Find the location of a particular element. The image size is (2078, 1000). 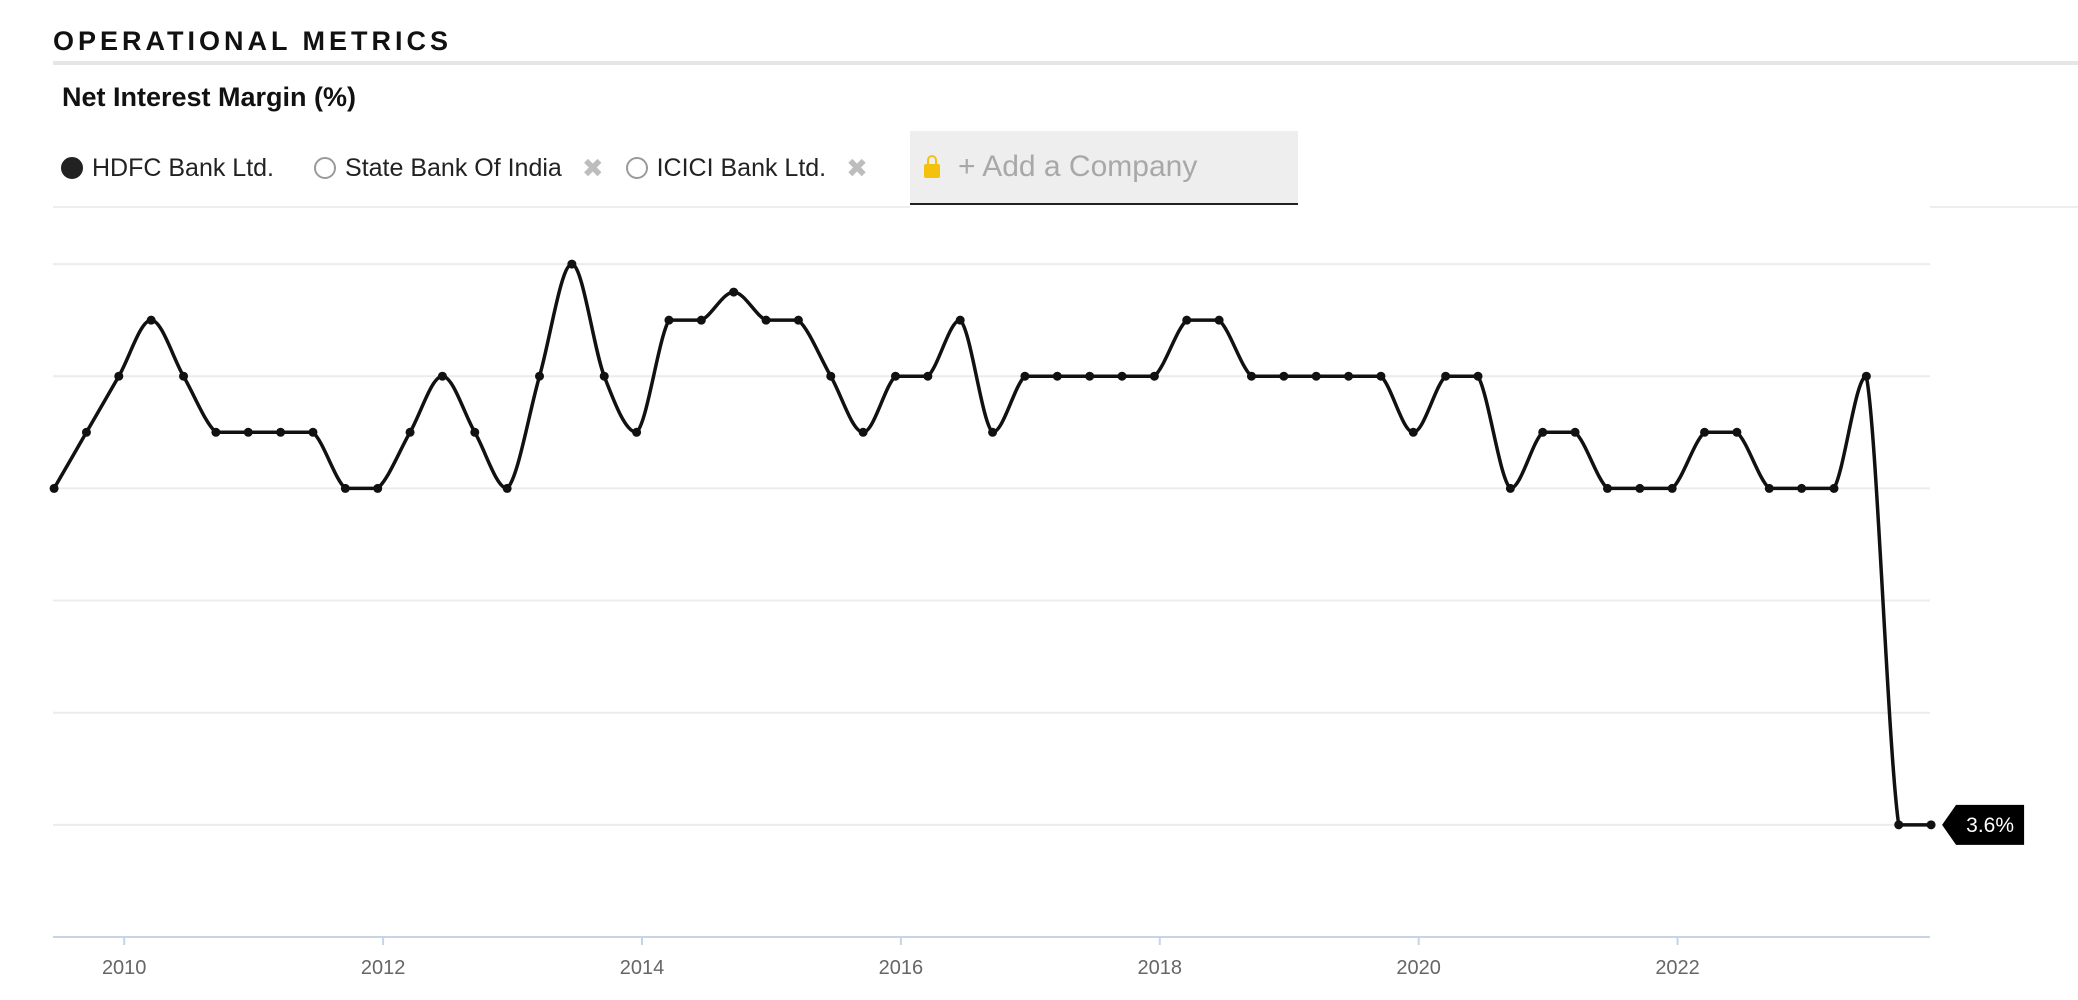

x-tick-label: 2018 is located at coordinates (1160, 968).